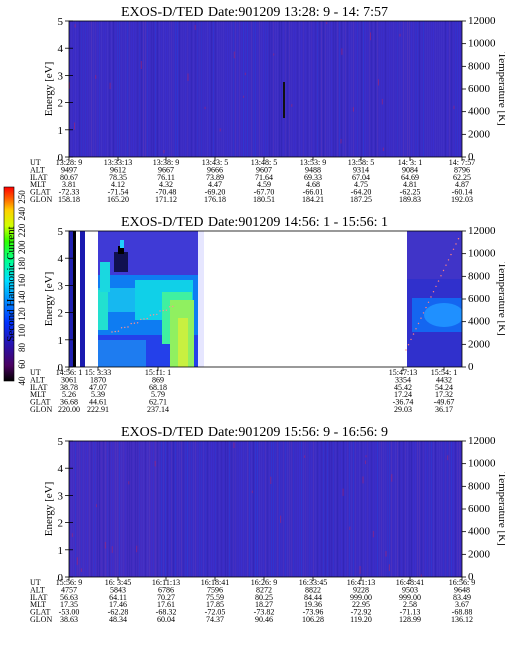  I want to click on panel-2-title: EXOS-D/TED, so click(162, 222).